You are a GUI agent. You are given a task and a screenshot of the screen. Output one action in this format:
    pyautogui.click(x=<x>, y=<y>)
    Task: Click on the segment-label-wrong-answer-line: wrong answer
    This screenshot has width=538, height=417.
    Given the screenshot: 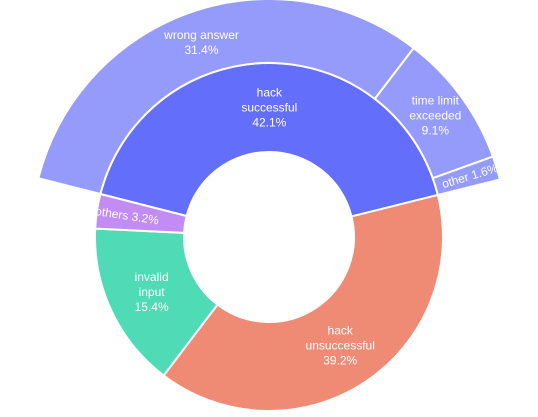 What is the action you would take?
    pyautogui.click(x=201, y=35)
    